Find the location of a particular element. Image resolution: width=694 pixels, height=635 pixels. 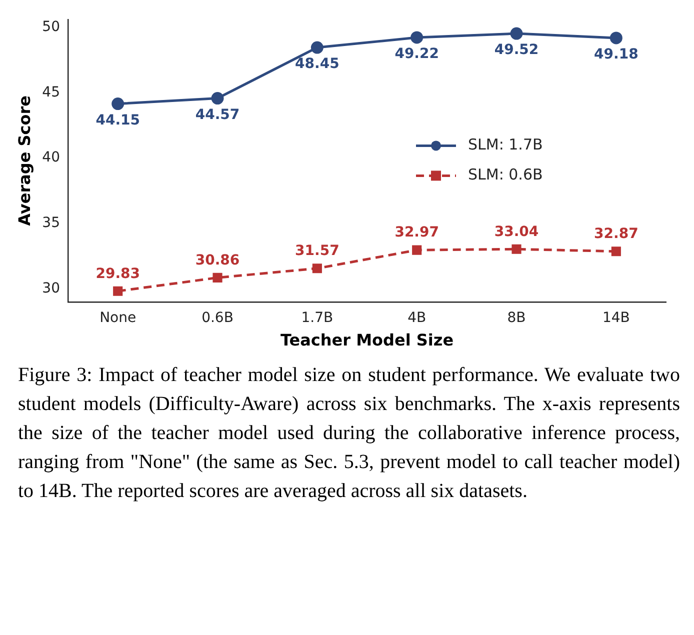

data-label: 31.57 is located at coordinates (317, 251).